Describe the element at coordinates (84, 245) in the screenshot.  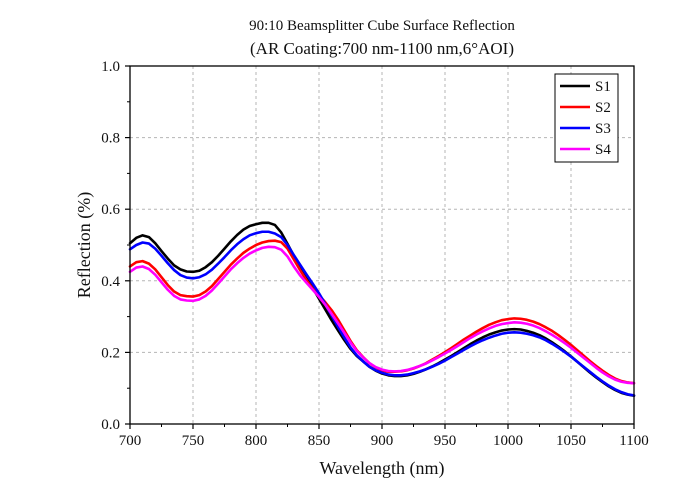
I see `y-axis-label: Reflection (%)` at that location.